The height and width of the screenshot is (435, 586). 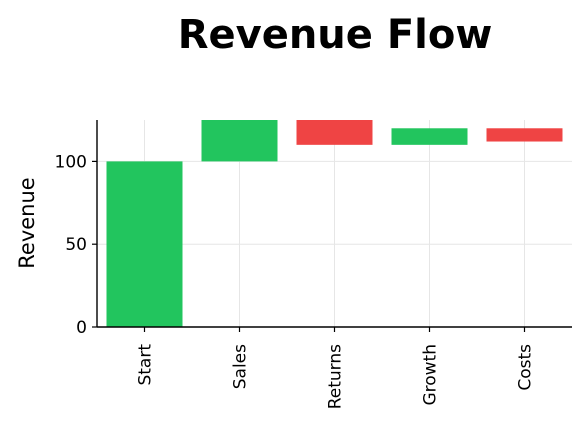 What do you see at coordinates (334, 132) in the screenshot?
I see `bar-returns` at bounding box center [334, 132].